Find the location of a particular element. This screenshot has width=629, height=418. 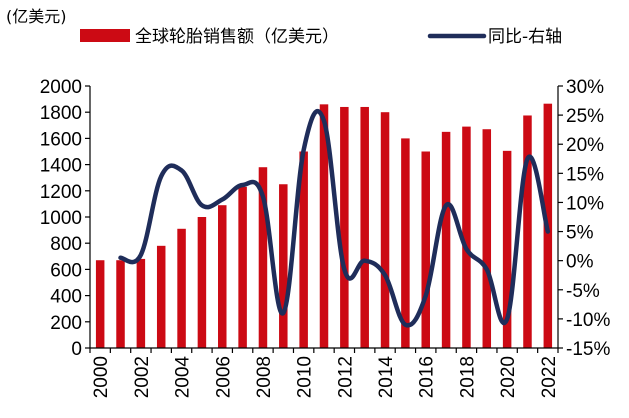

x-tick-label: 2004 is located at coordinates (183, 377).